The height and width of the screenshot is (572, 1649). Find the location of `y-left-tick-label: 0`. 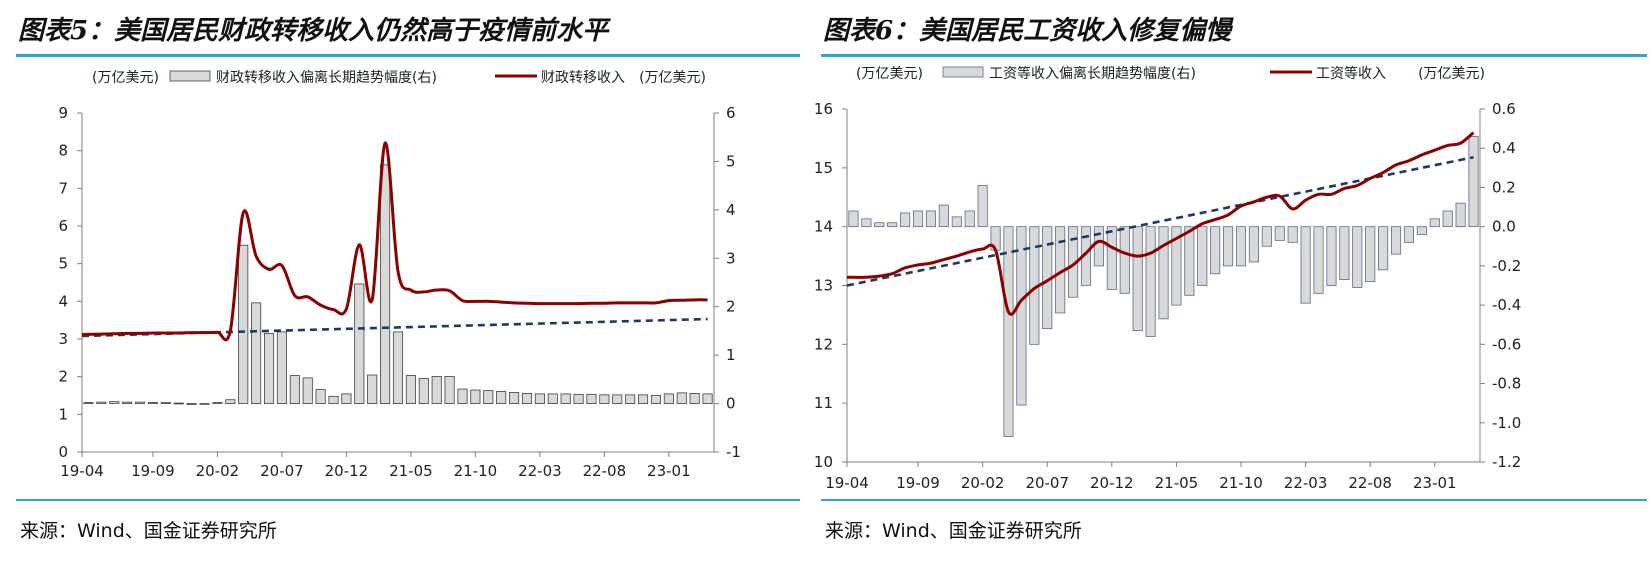

y-left-tick-label: 0 is located at coordinates (63, 452).